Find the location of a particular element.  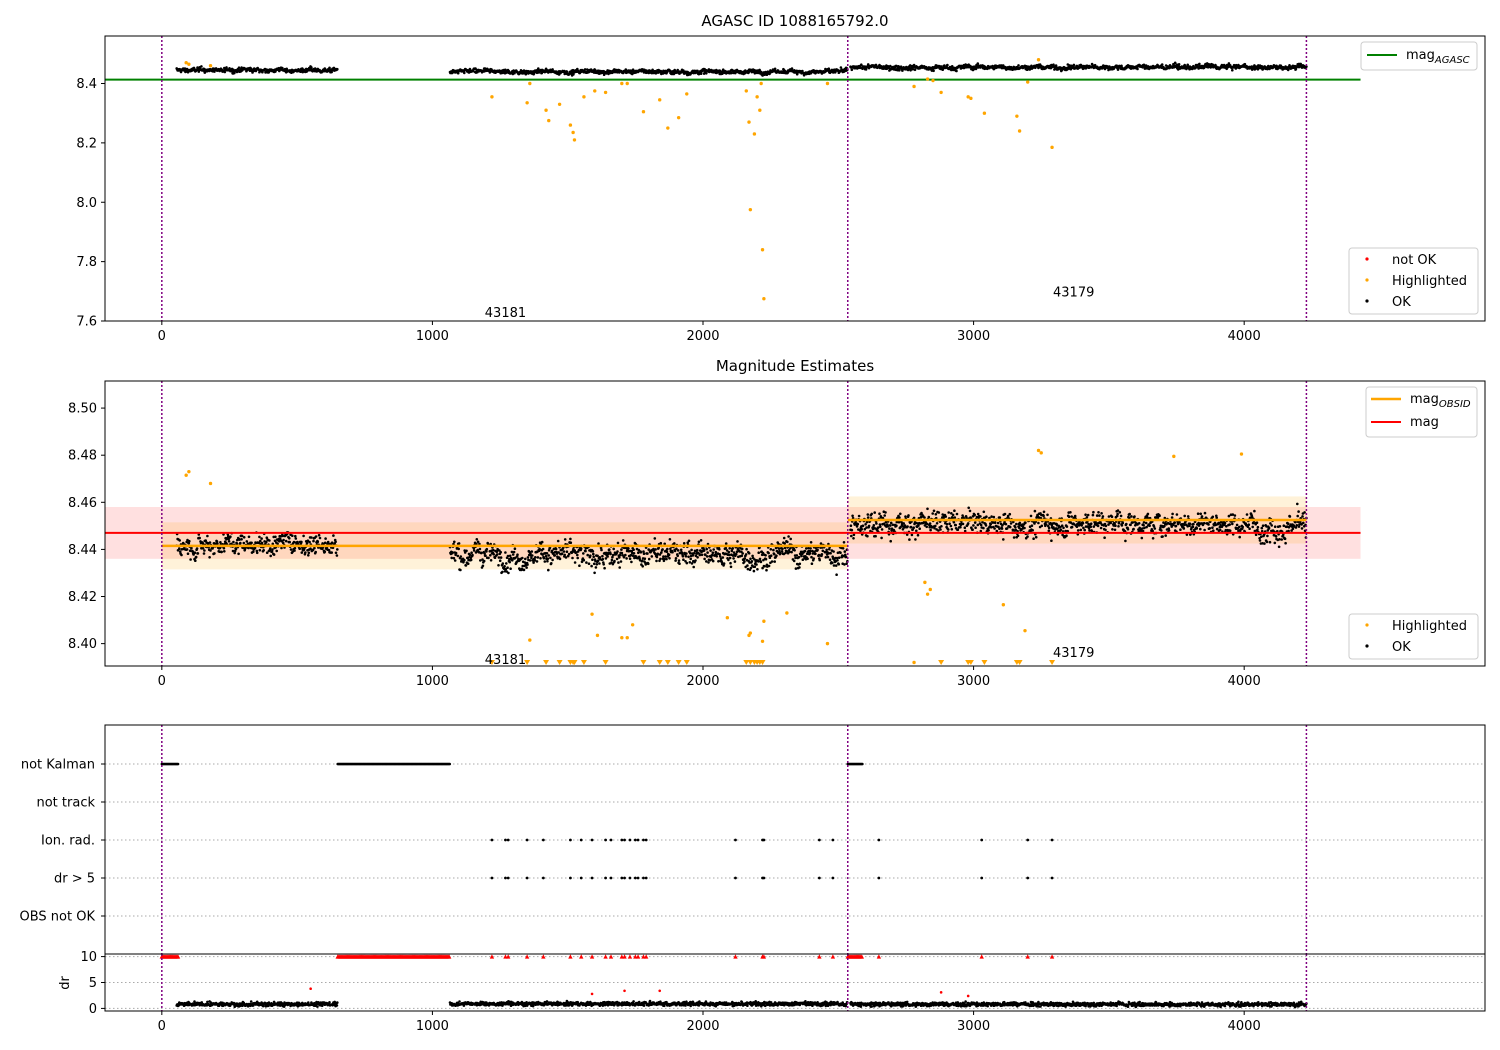

ytick-label: 8.42 is located at coordinates (82, 597).